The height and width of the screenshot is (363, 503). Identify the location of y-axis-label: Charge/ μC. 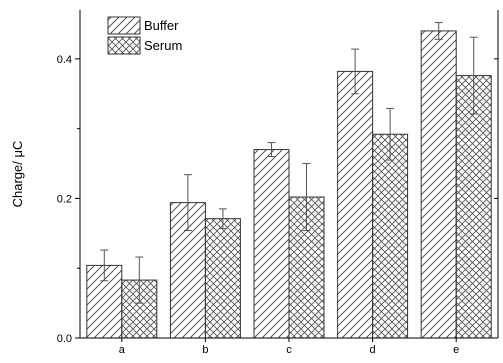
(17, 174).